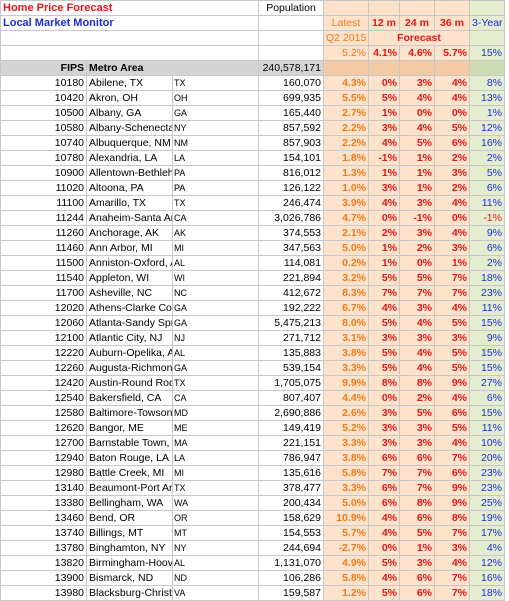 The image size is (509, 601). Describe the element at coordinates (172, 68) in the screenshot. I see `metro-header: Metro Area` at that location.